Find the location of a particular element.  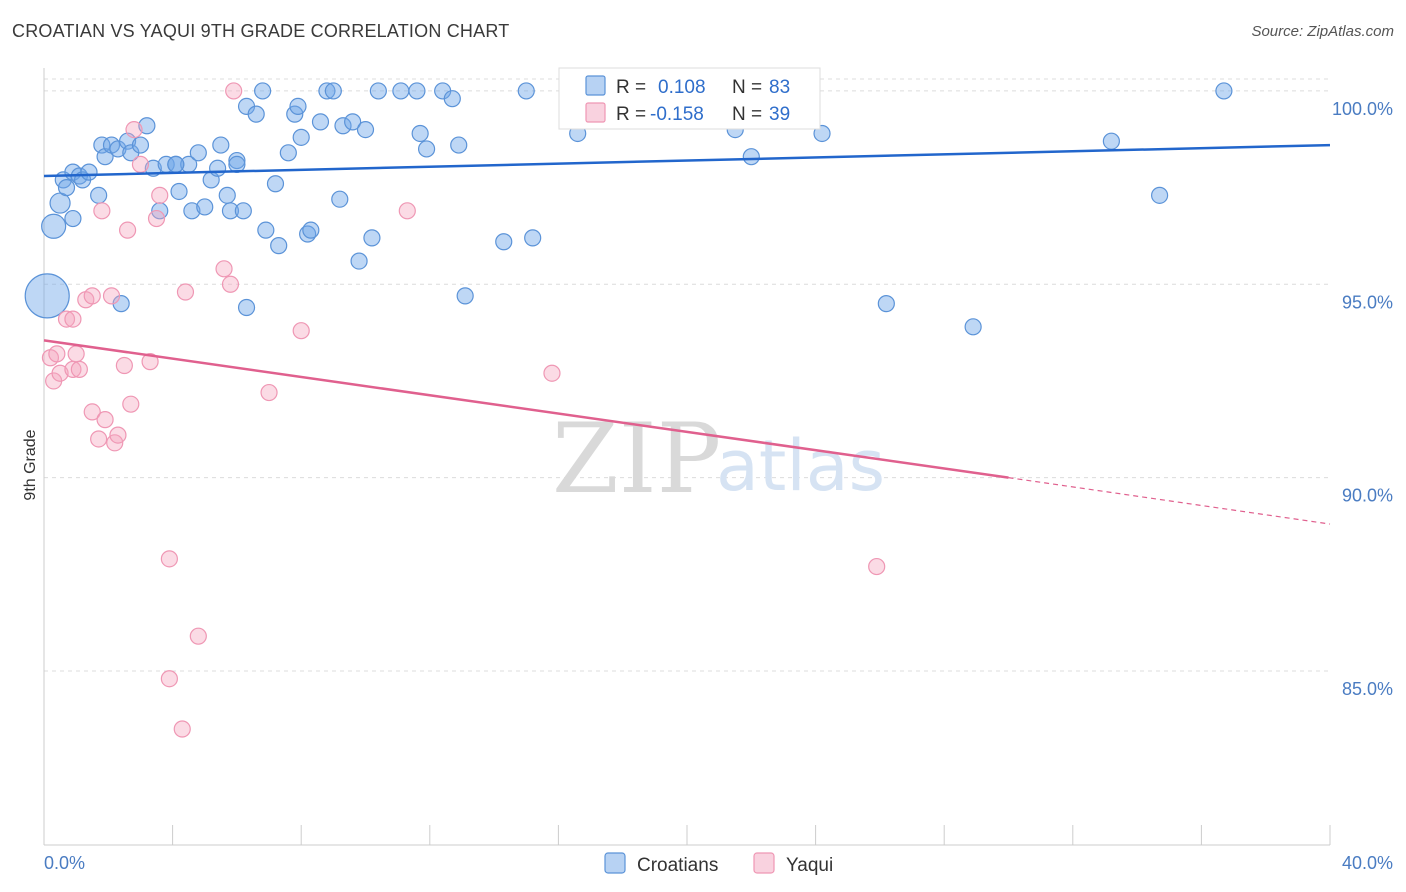

y-tick-label: 95.0% is located at coordinates (1367, 302).